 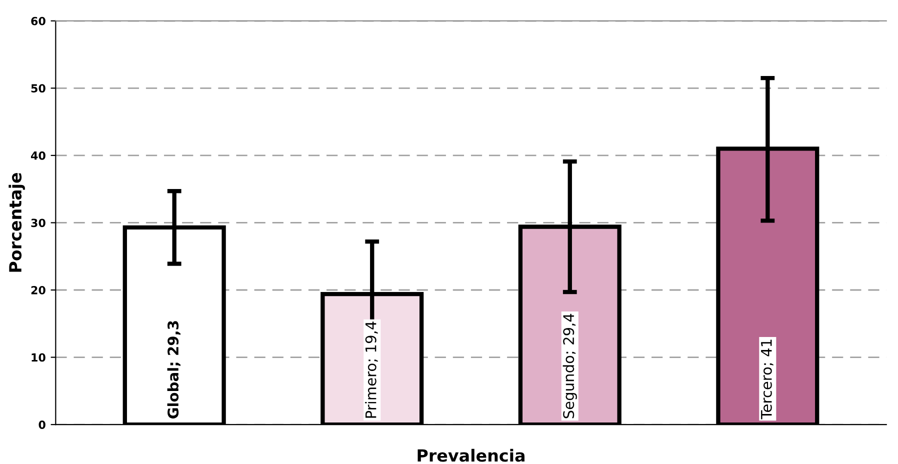 I want to click on y-tick-label: 20, so click(x=38, y=290).